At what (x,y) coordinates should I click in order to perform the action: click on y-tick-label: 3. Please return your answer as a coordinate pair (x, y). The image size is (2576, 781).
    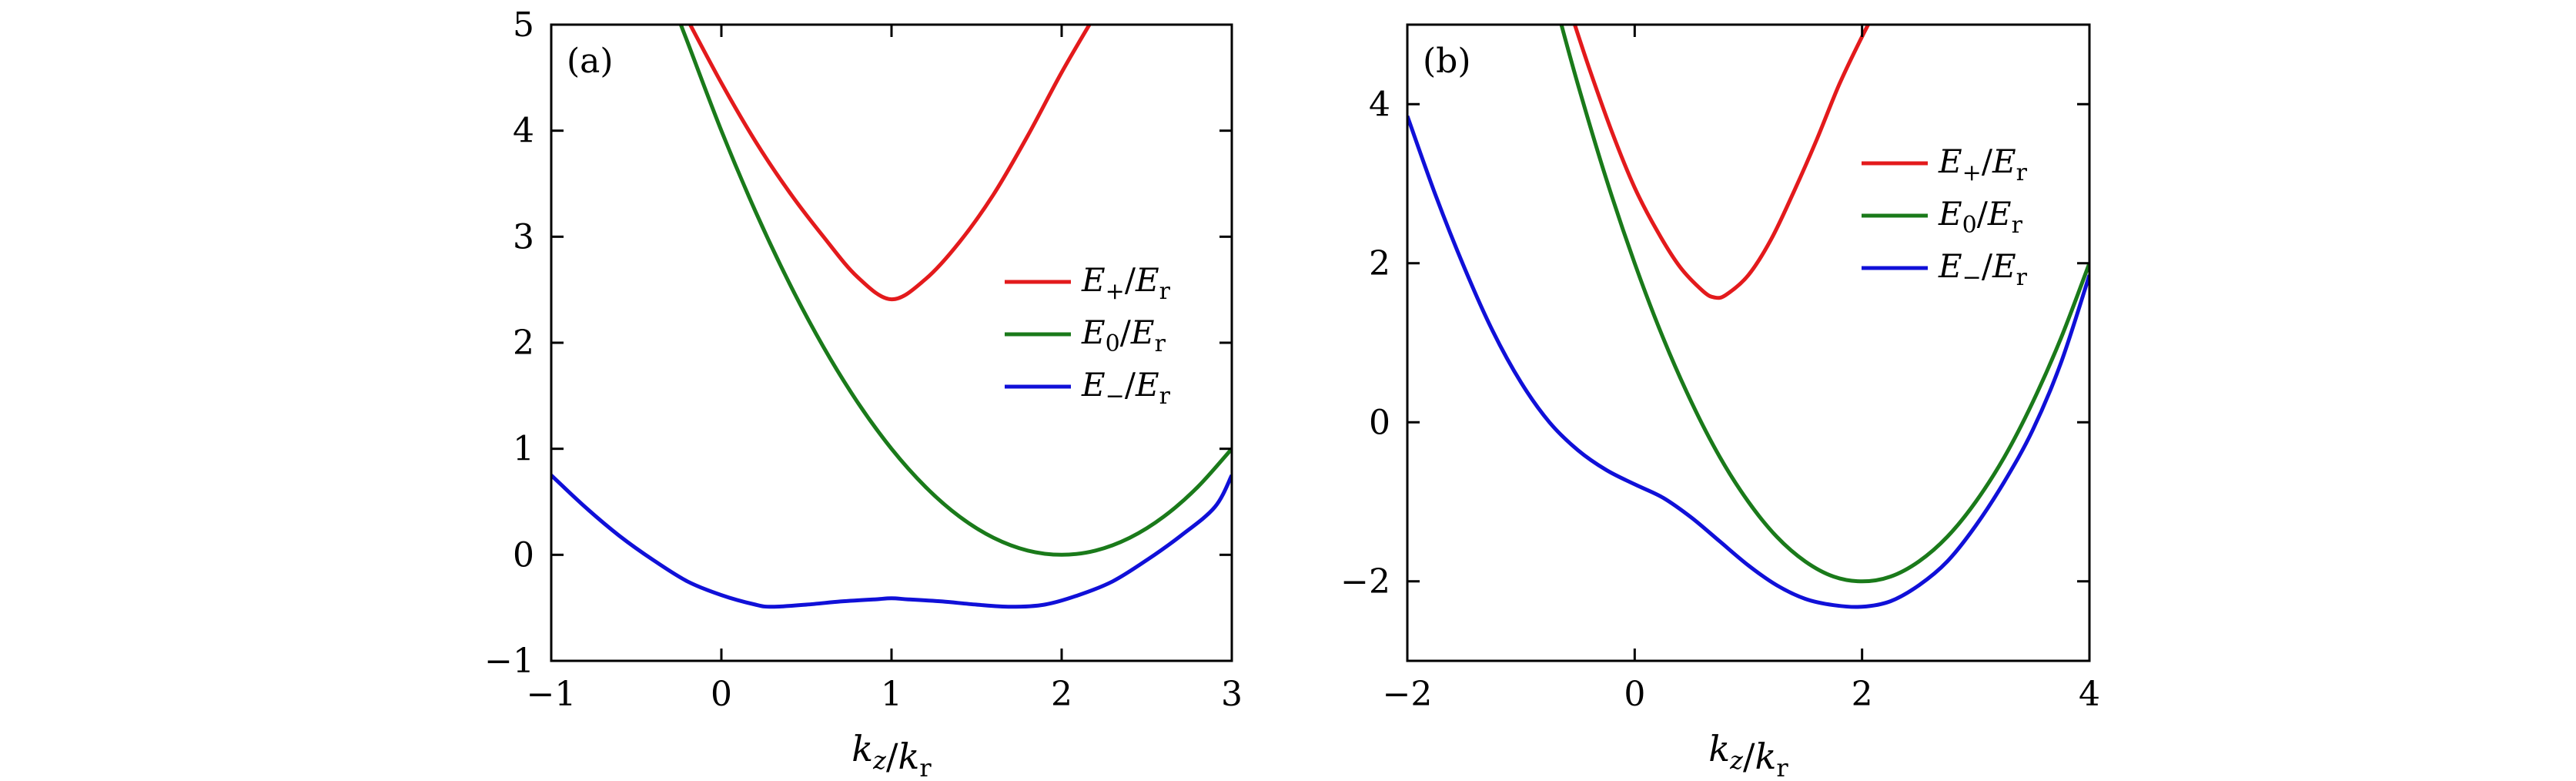
    Looking at the image, I should click on (523, 237).